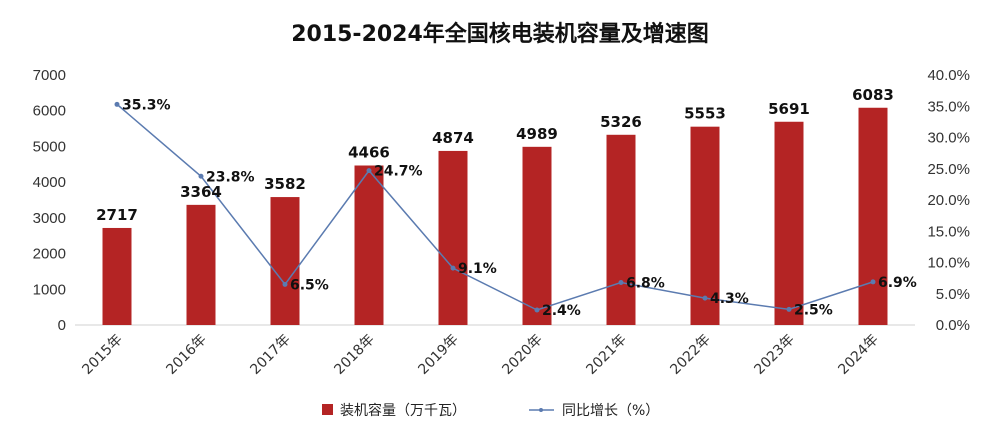  What do you see at coordinates (948, 263) in the screenshot?
I see `y-right-tick-label: 10.0%` at bounding box center [948, 263].